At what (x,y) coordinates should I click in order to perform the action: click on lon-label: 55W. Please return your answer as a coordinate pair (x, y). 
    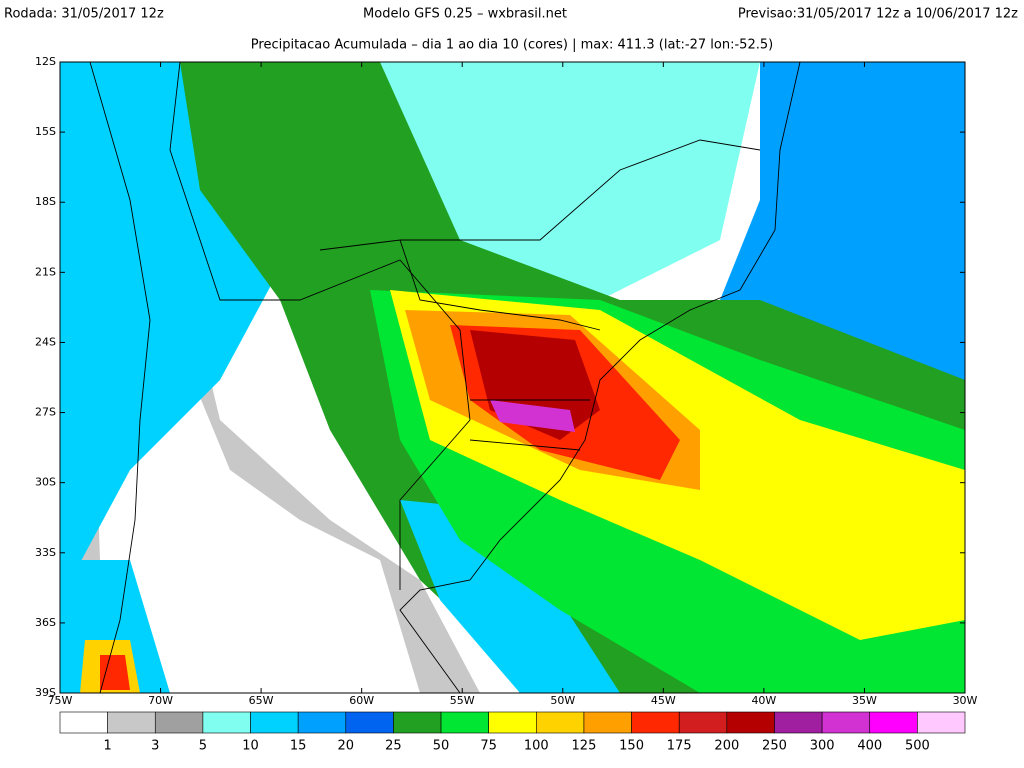
    Looking at the image, I should click on (462, 700).